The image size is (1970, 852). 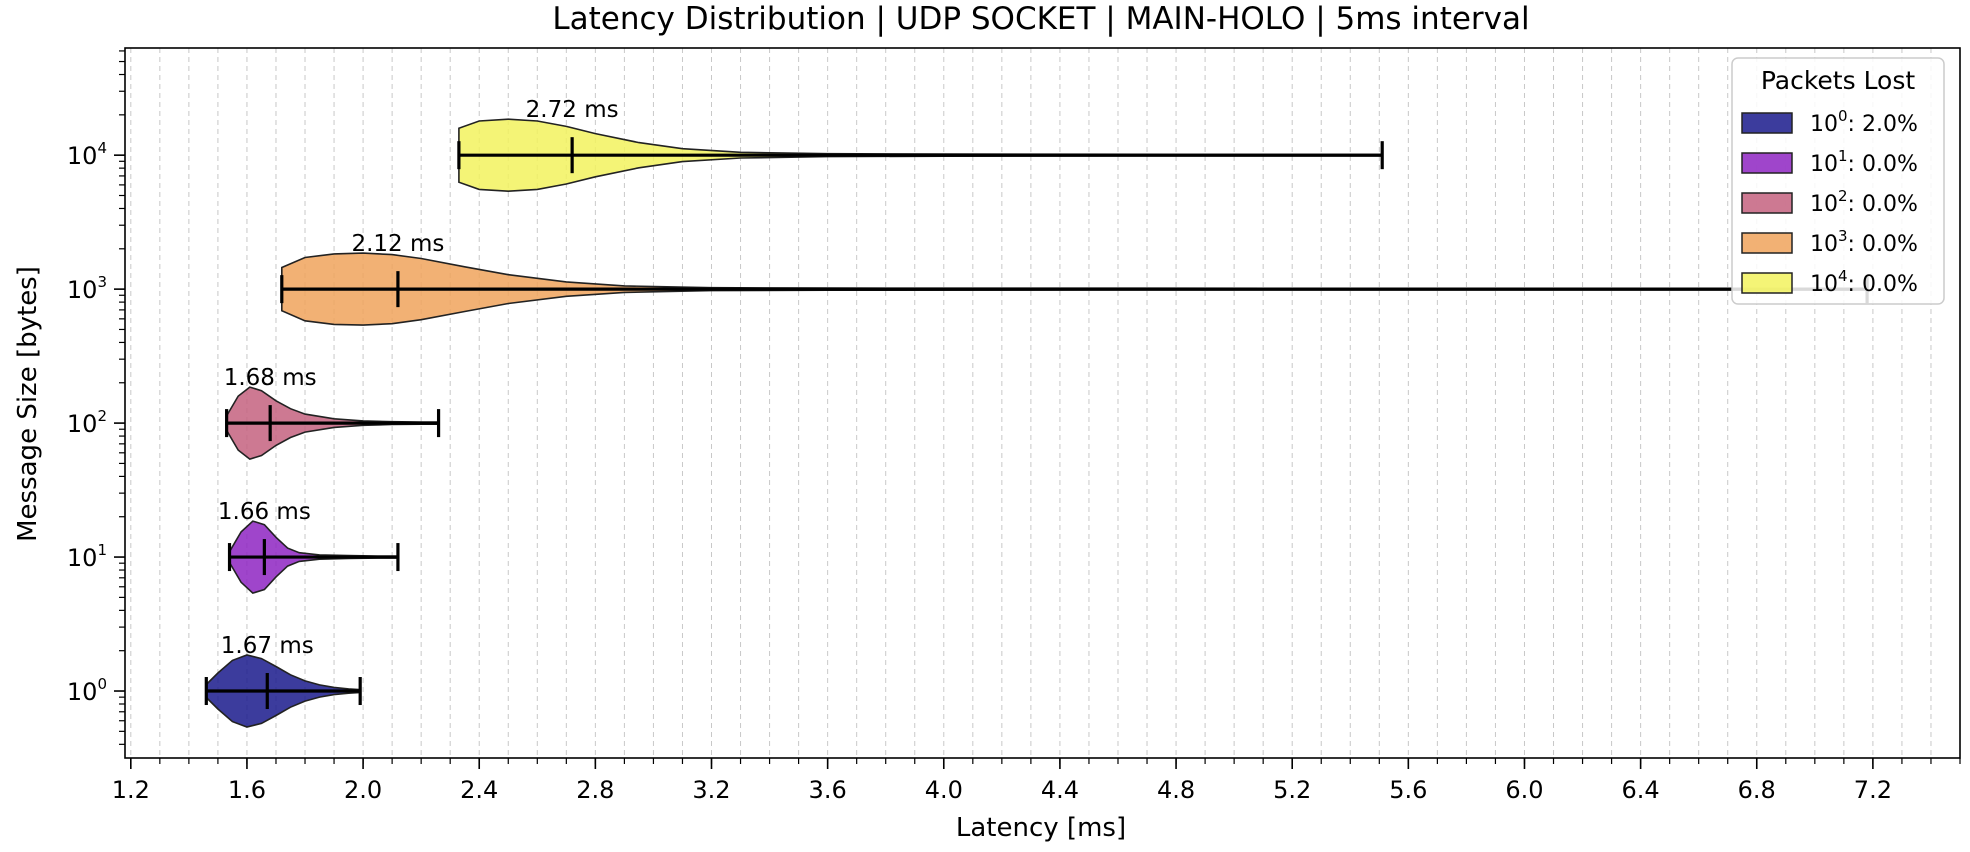 I want to click on x-tick-label: 4.0, so click(x=944, y=790).